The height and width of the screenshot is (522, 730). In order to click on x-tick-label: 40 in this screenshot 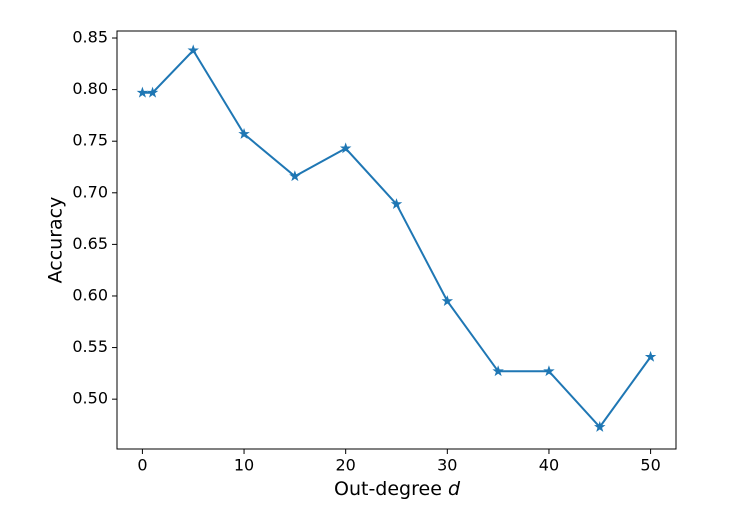, I will do `click(549, 465)`.